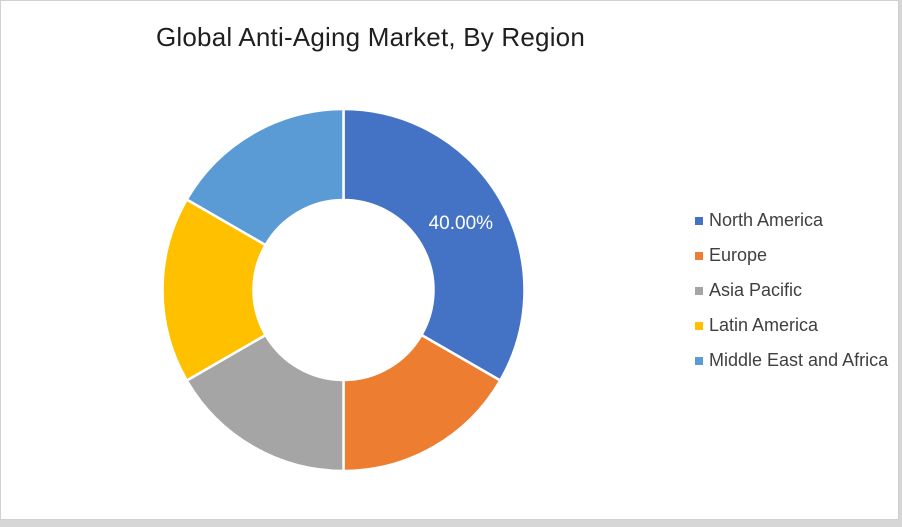  I want to click on legend-item-middle-east-and-africa: Middle East and Africa, so click(791, 360).